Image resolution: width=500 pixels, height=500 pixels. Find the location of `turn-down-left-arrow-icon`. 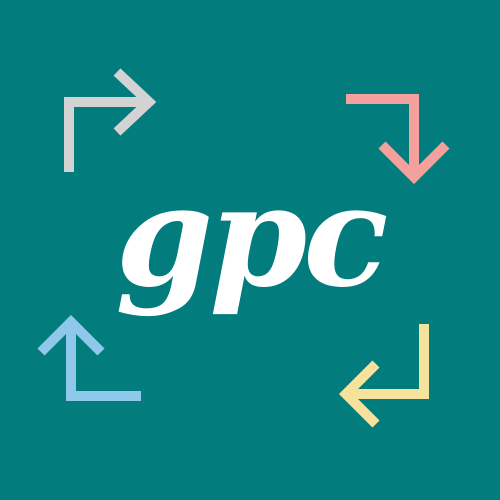

turn-down-left-arrow-icon is located at coordinates (385, 375).